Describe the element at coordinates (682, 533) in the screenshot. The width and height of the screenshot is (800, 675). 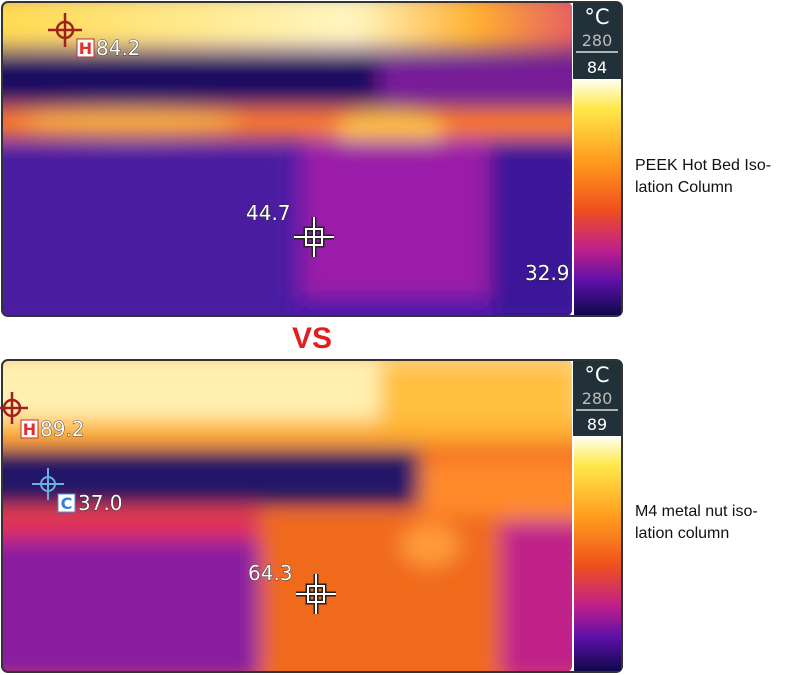
I see `caption: lation column` at that location.